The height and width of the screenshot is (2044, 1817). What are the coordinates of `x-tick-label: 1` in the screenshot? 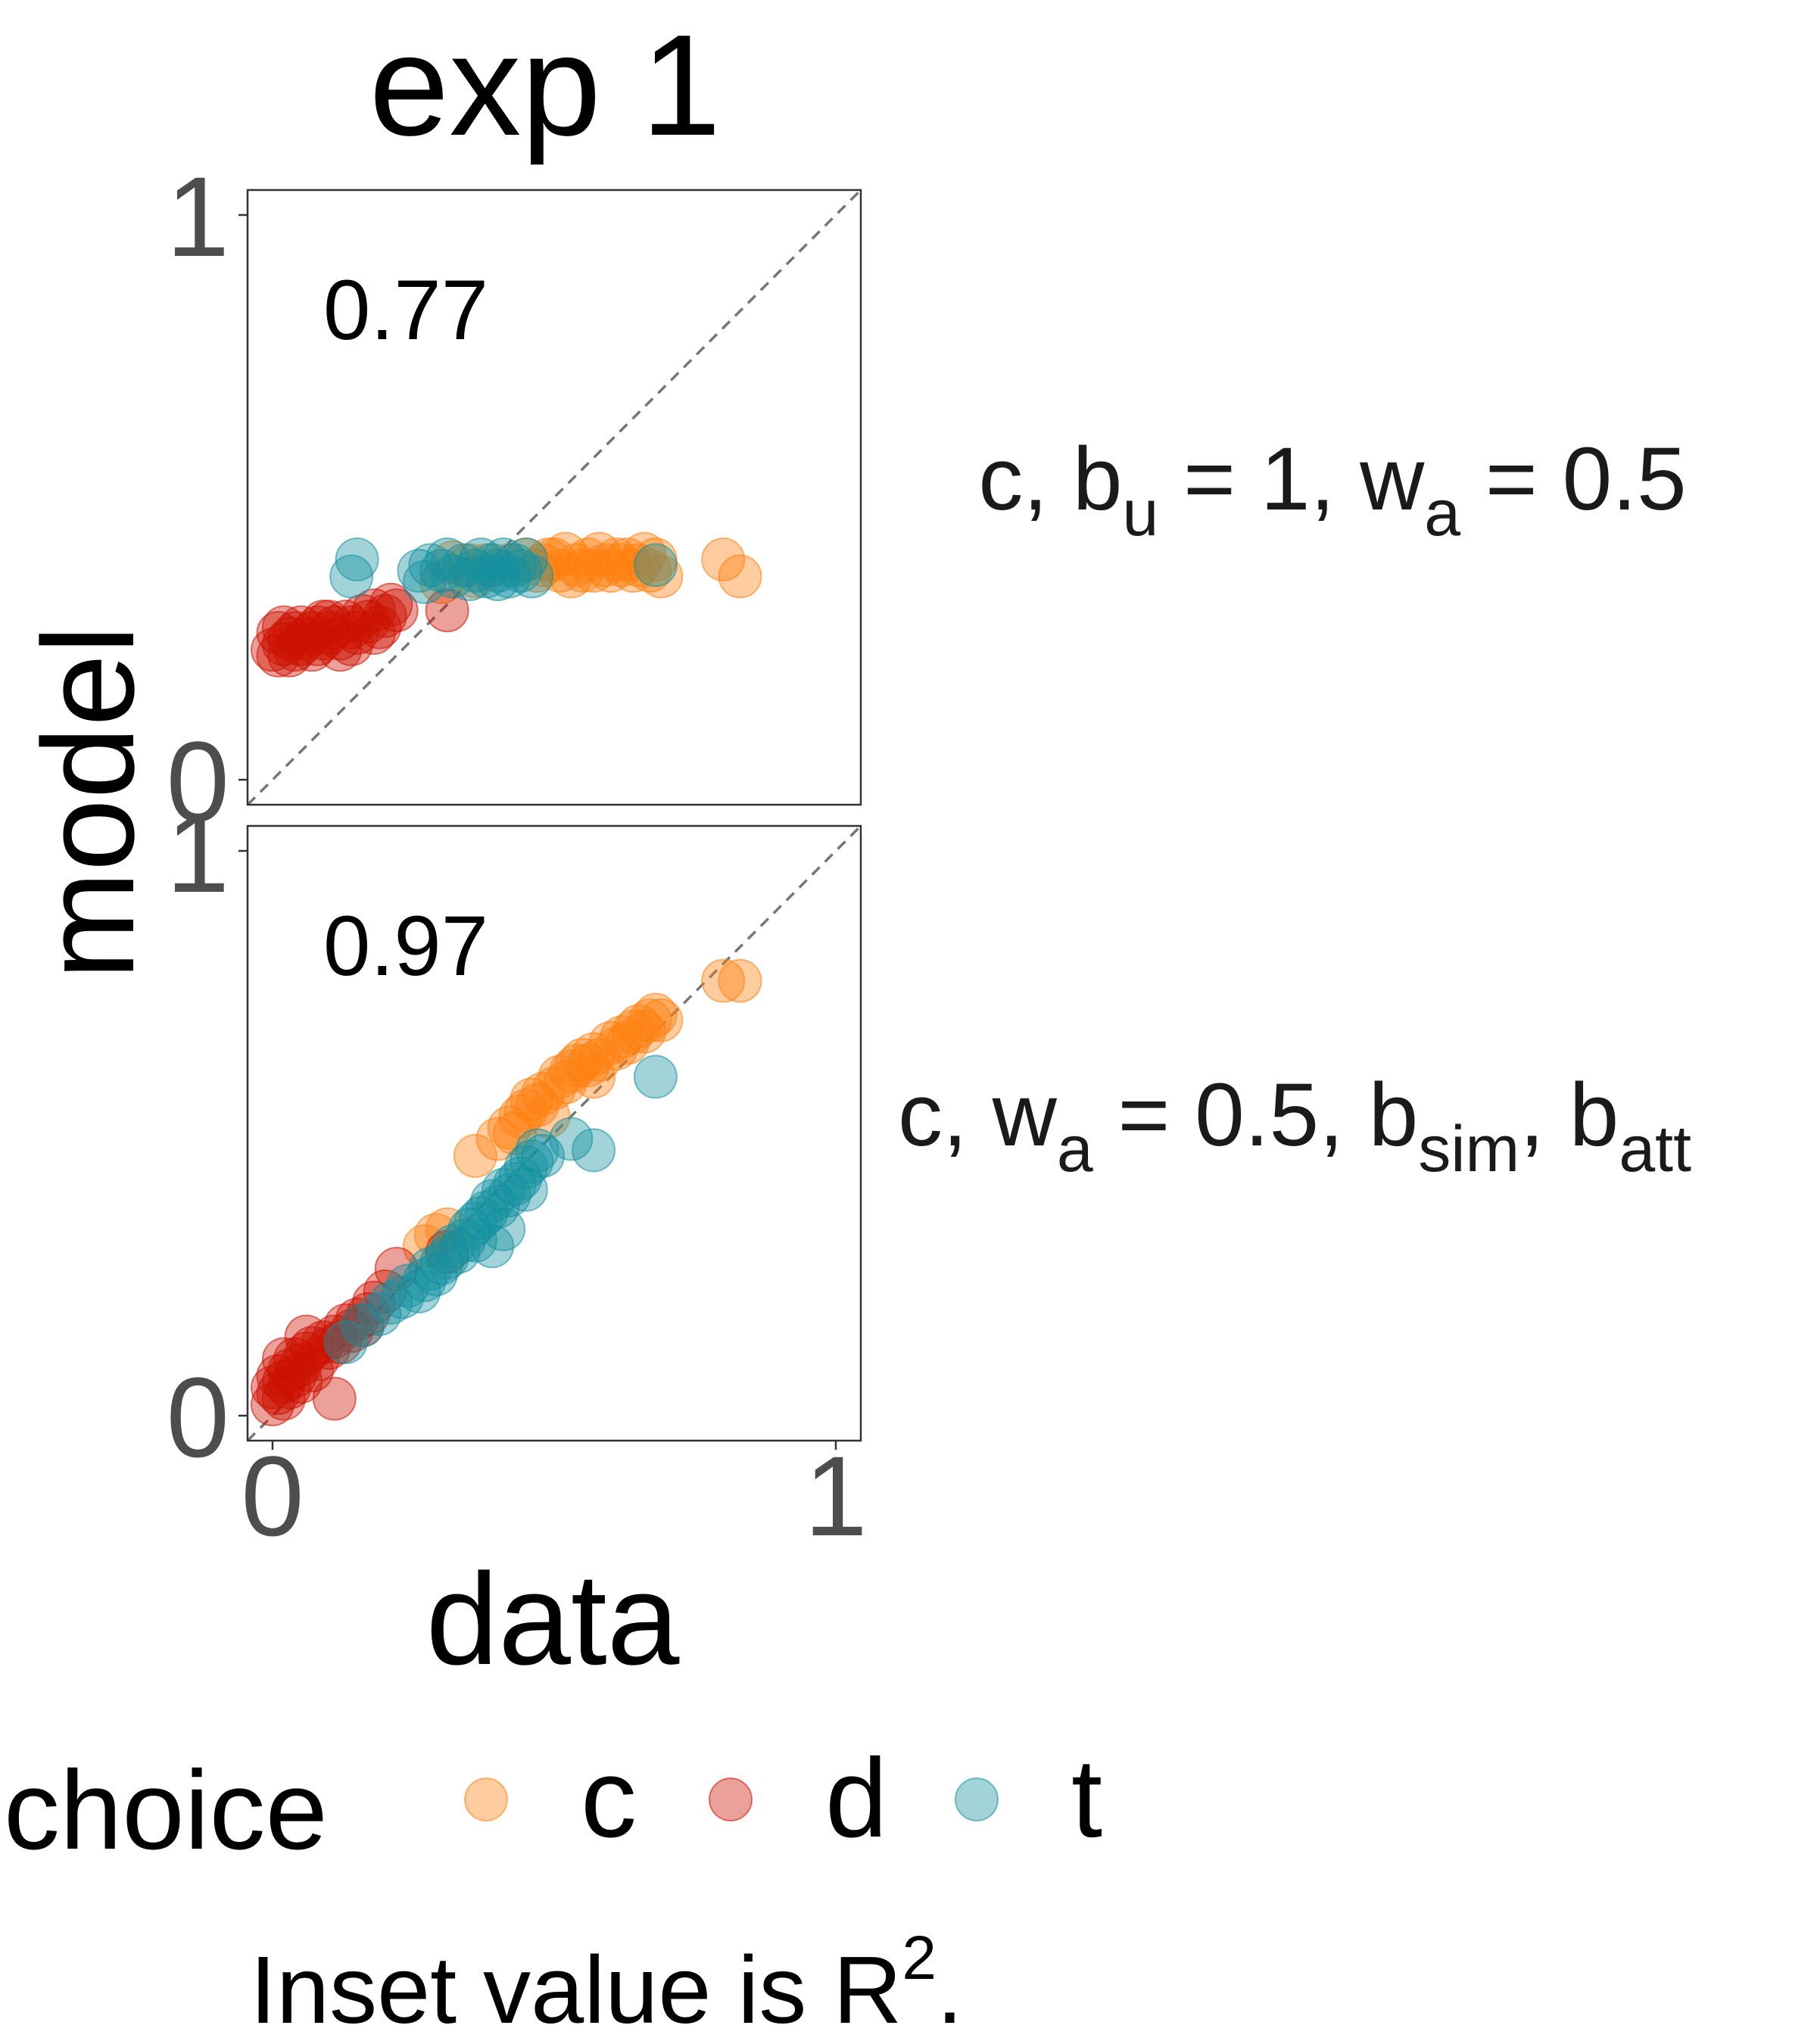 It's located at (835, 1495).